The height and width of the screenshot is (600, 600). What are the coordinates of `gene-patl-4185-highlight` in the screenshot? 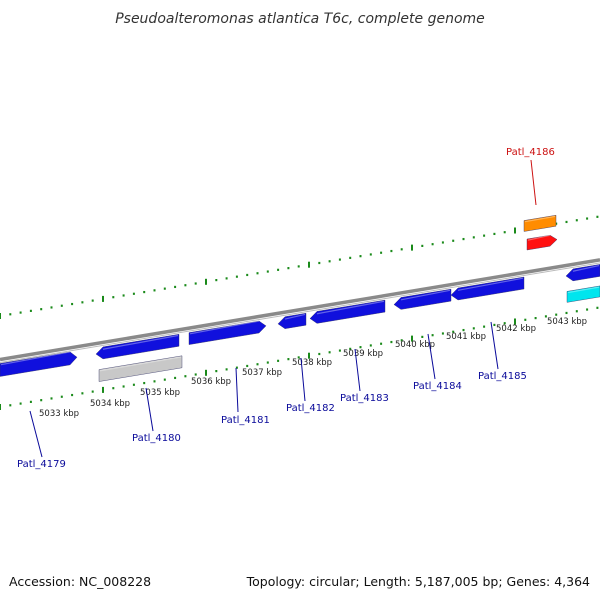 It's located at (490, 284).